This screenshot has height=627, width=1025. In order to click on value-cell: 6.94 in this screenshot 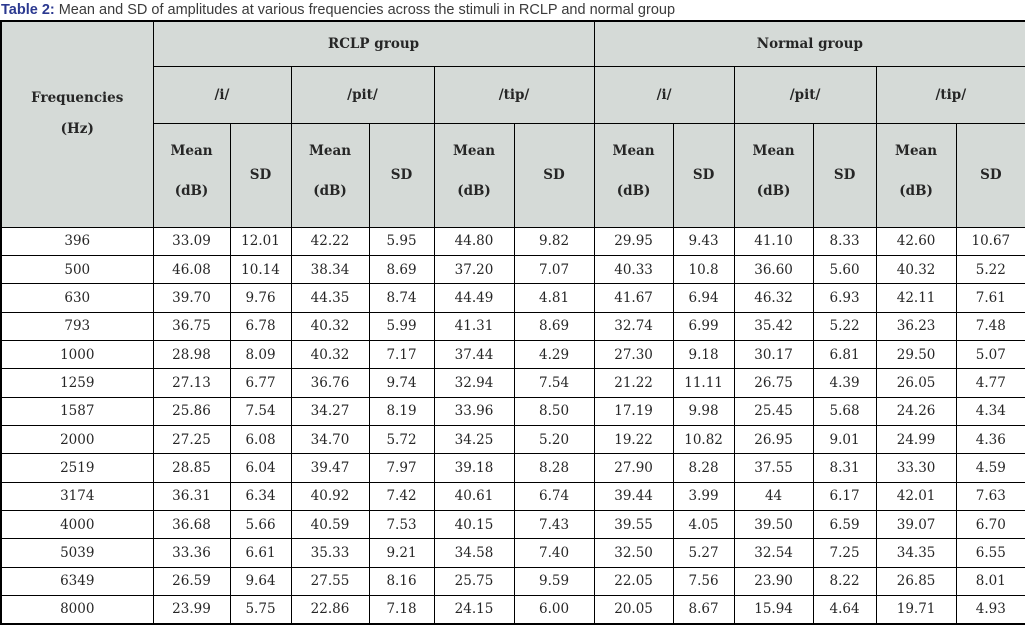, I will do `click(703, 298)`.